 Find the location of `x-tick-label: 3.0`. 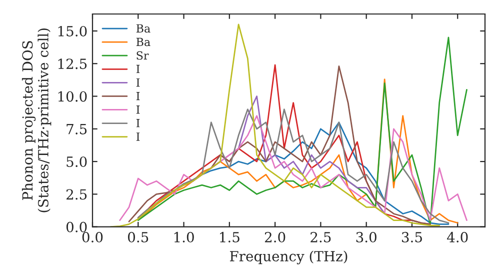

x-tick-label: 3.0 is located at coordinates (366, 237).